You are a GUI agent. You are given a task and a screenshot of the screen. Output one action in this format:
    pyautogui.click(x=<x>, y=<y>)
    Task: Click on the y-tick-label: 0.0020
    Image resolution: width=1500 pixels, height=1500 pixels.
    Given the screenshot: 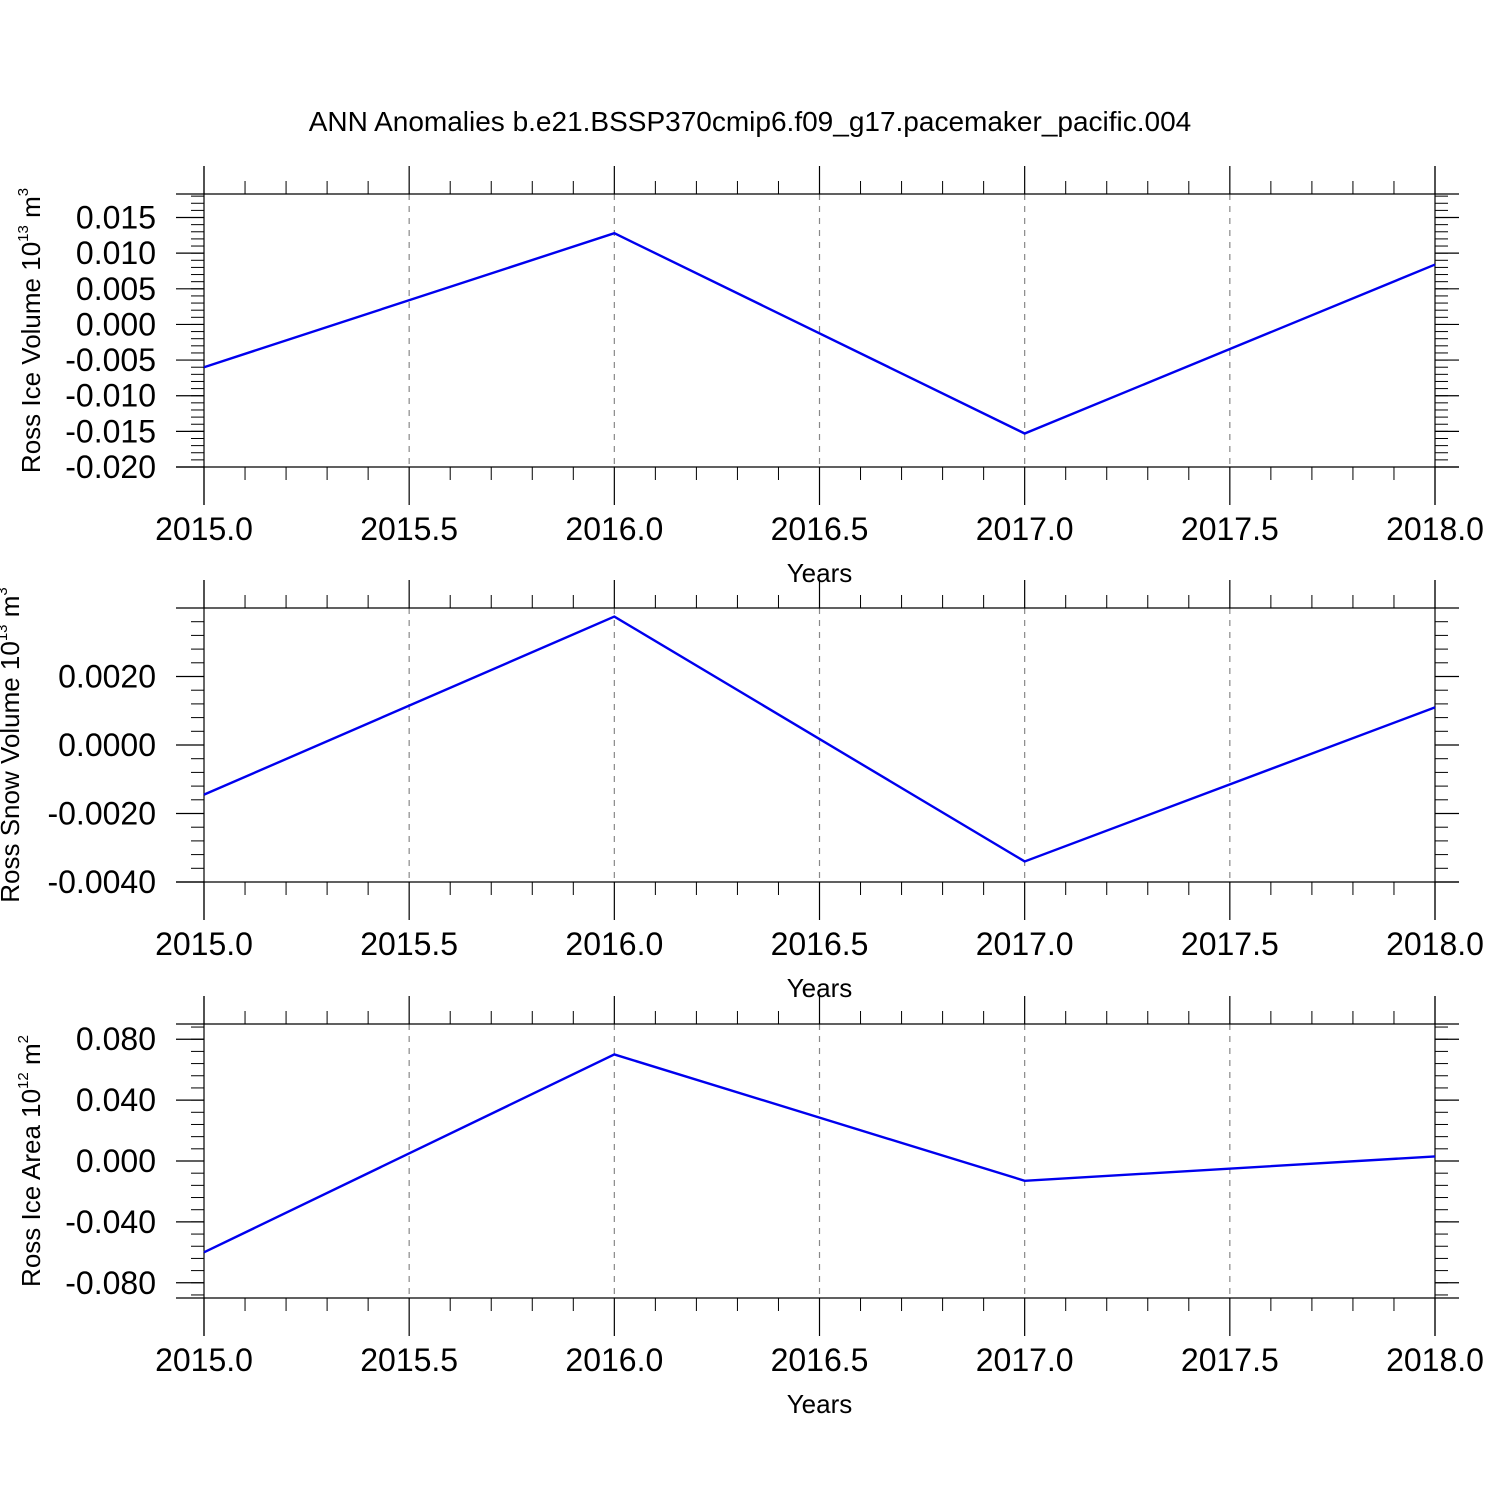 What is the action you would take?
    pyautogui.click(x=107, y=677)
    